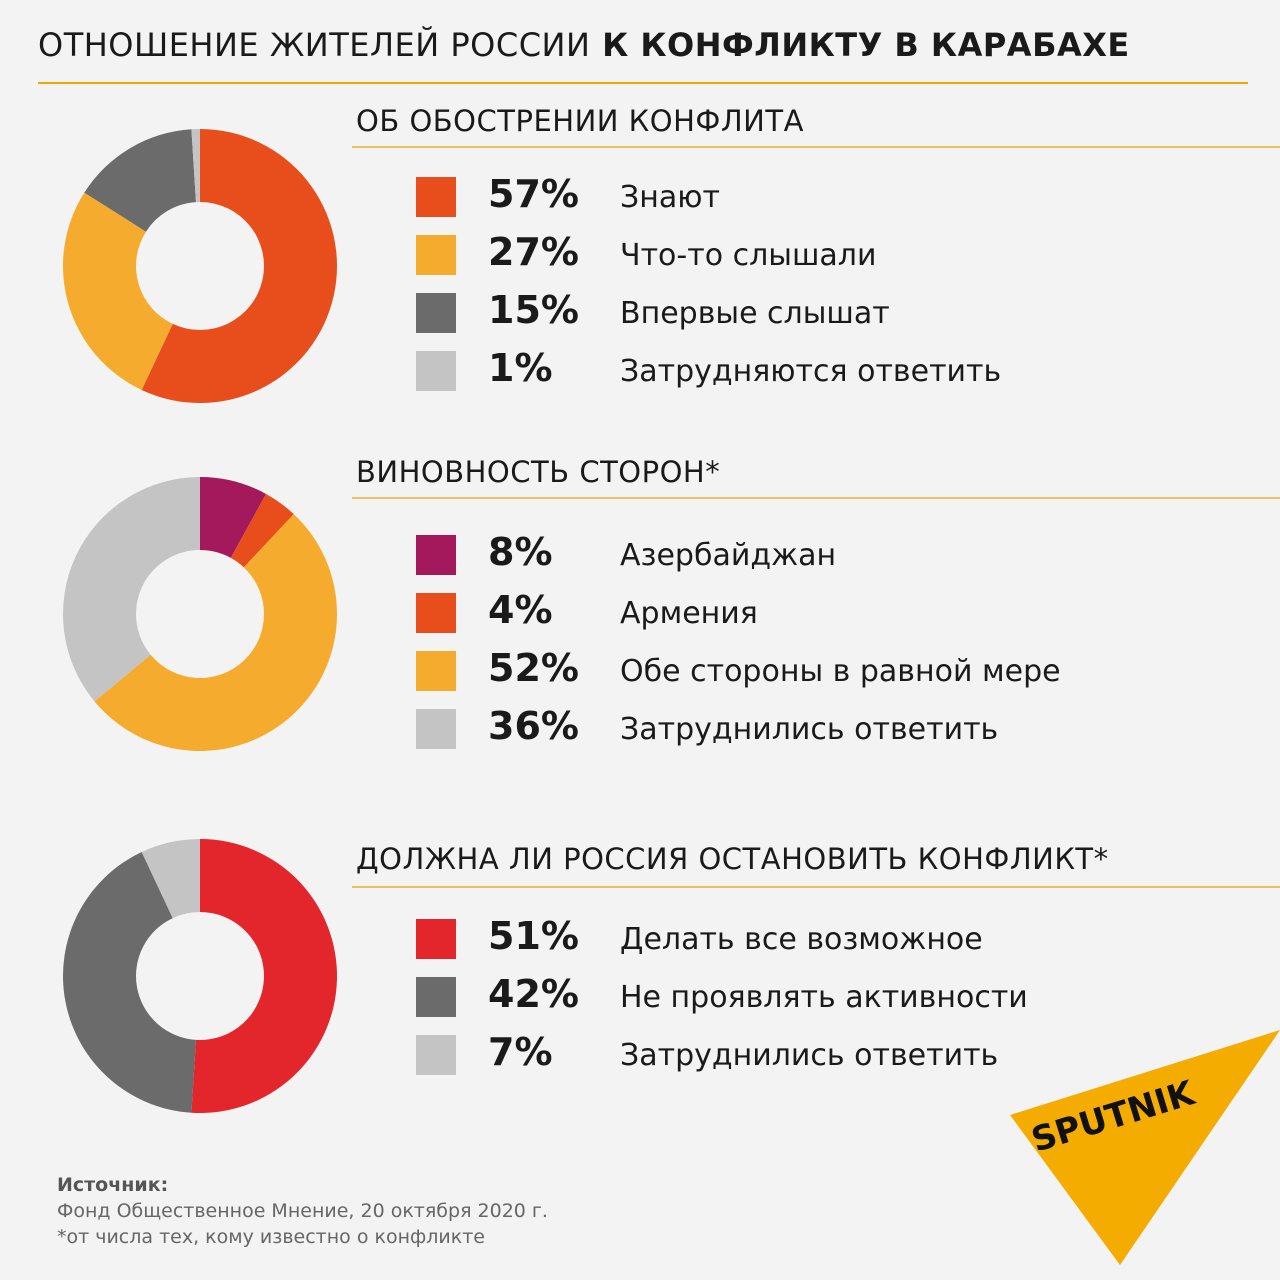 This screenshot has width=1280, height=1280. I want to click on legend-item: 51% Делать все возможное, so click(846, 938).